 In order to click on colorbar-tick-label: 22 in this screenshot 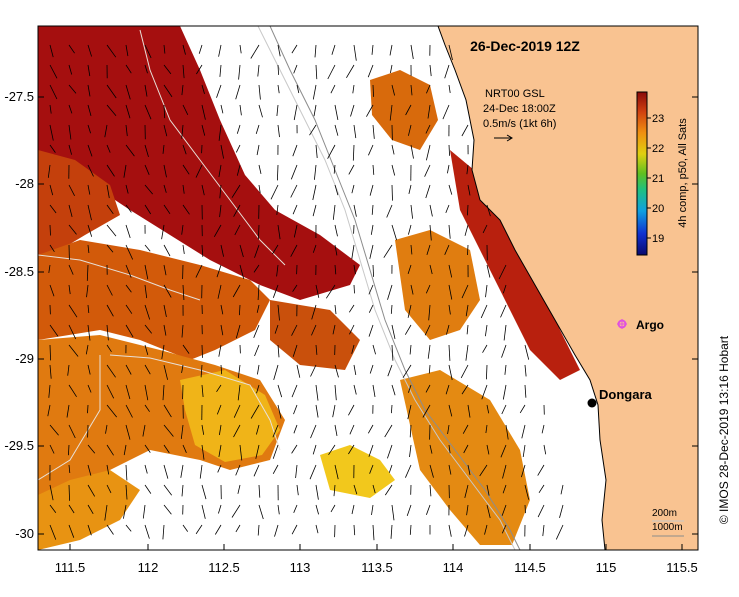, I will do `click(658, 149)`.